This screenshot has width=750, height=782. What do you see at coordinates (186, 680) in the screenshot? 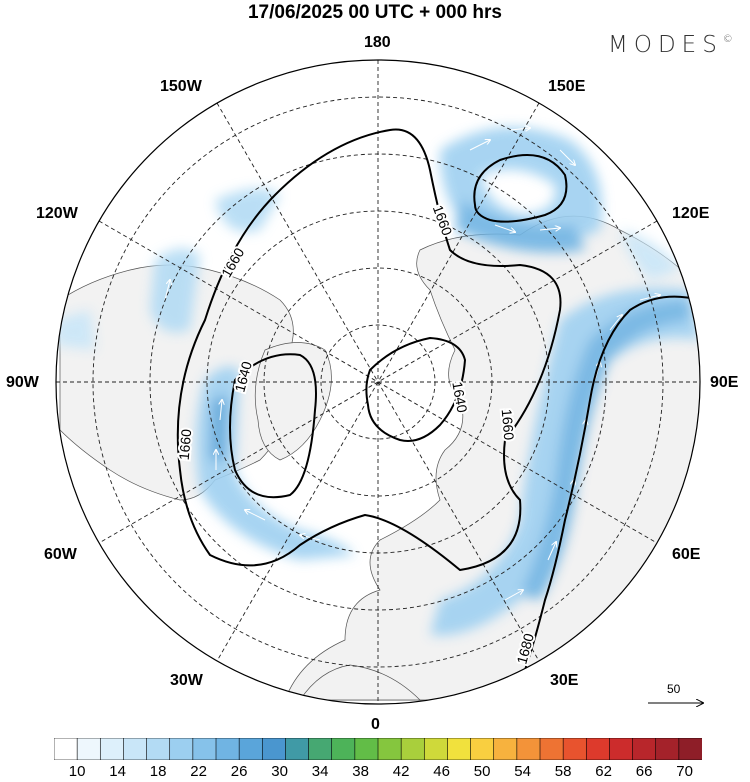
I see `lon-label-30w: 30W` at bounding box center [186, 680].